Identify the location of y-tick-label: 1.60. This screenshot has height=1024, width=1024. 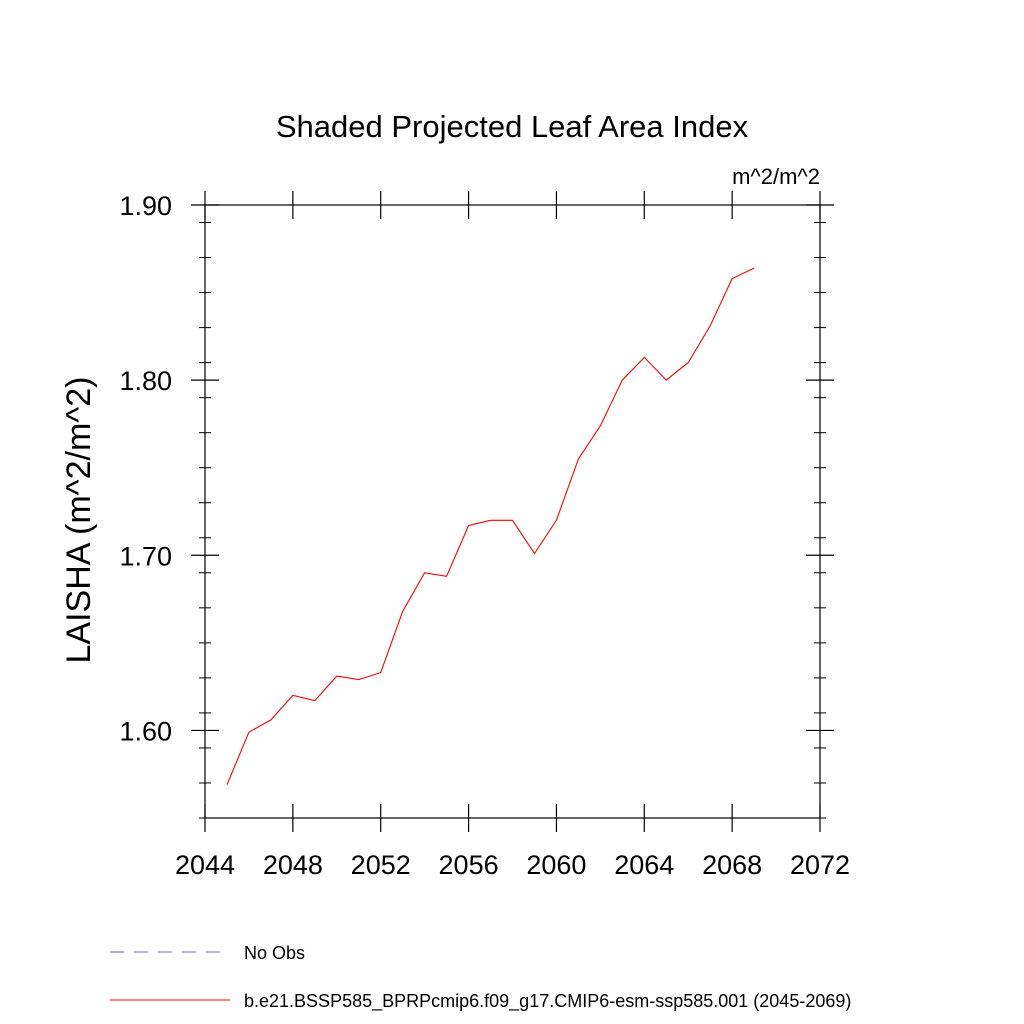
(145, 731).